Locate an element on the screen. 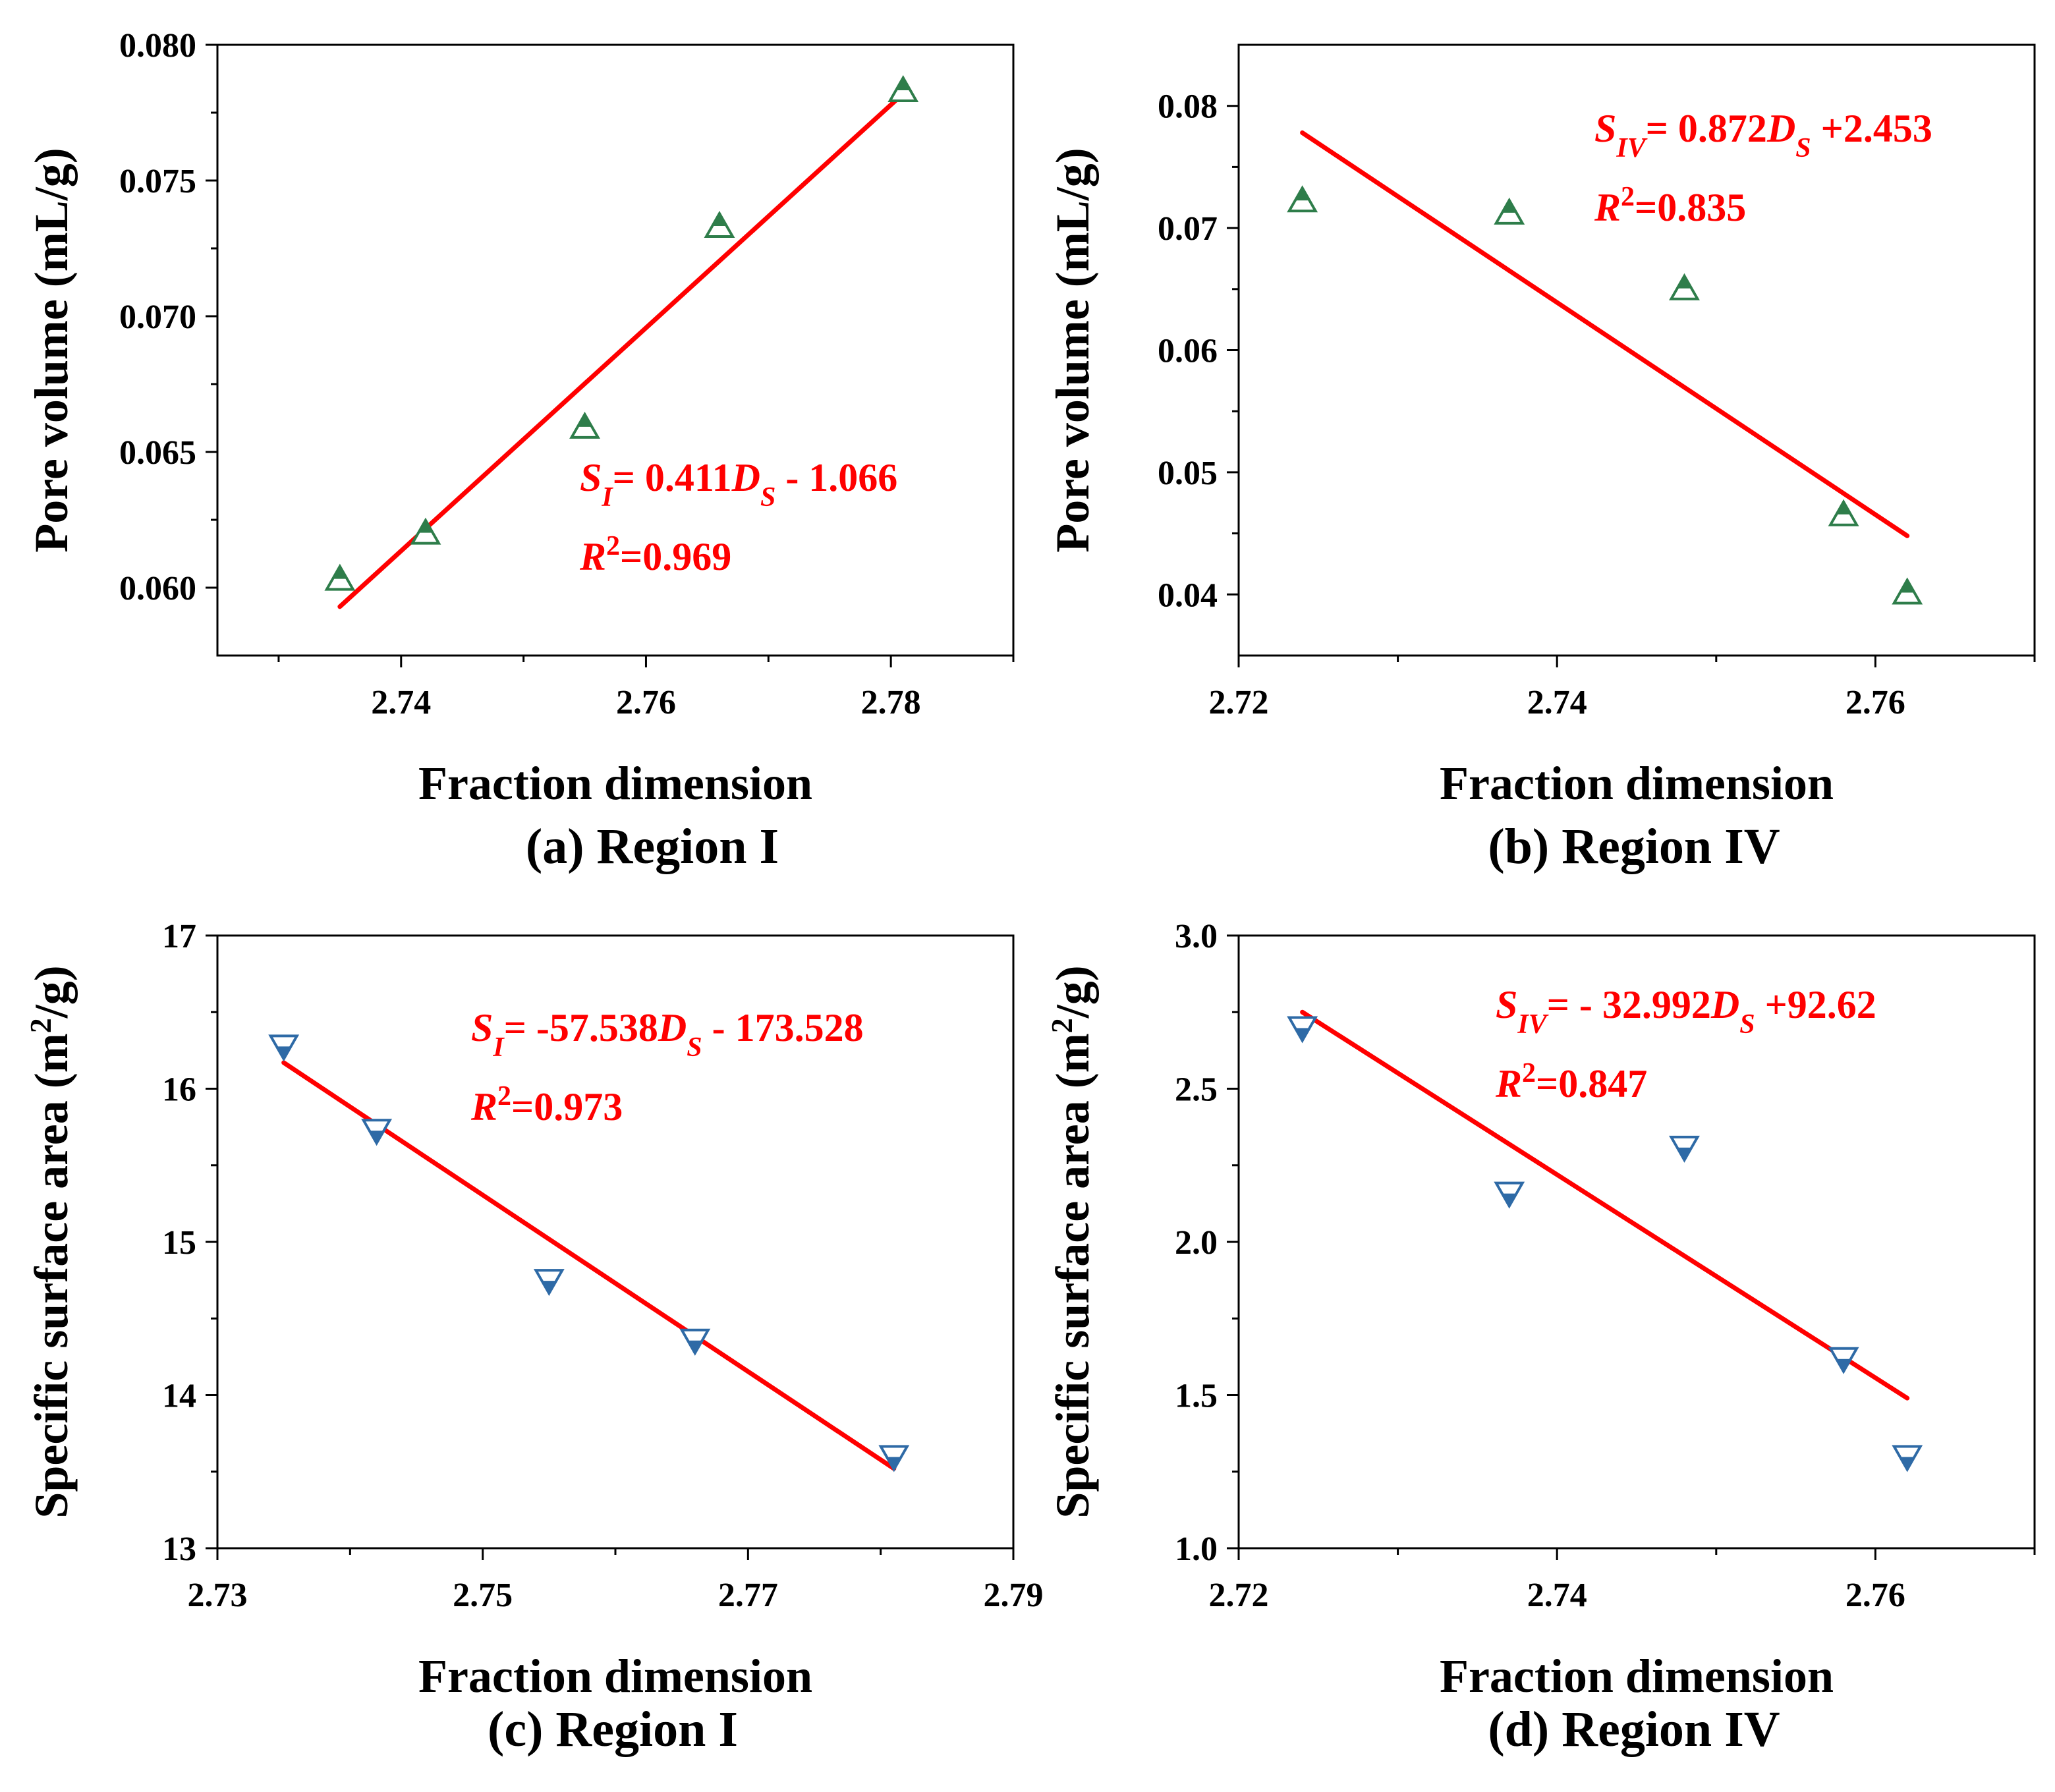 The height and width of the screenshot is (1792, 2055). y-tick-label: 0.07 is located at coordinates (1188, 229).